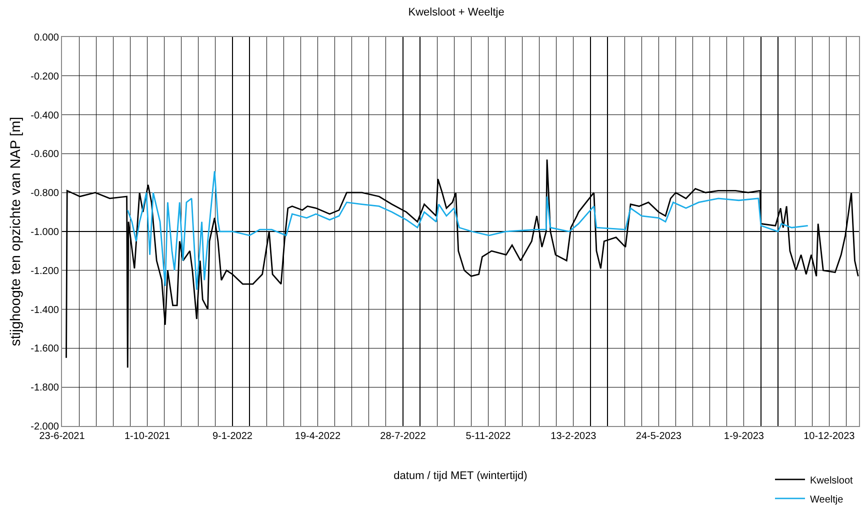 This screenshot has width=861, height=515. I want to click on y-tick-label: -2.000, so click(45, 427).